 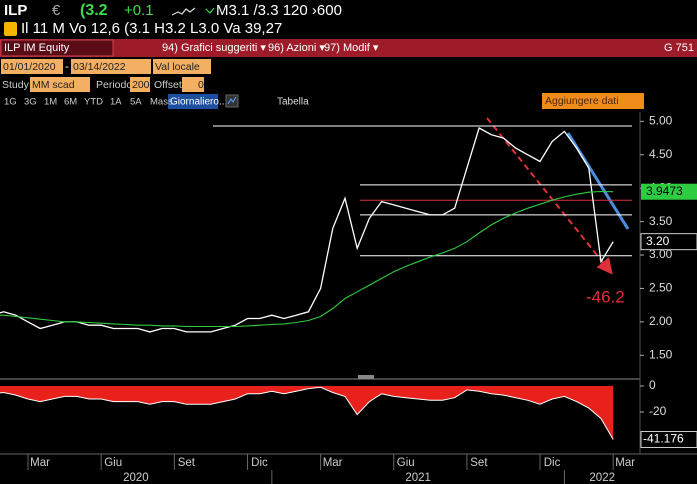 I want to click on table-button: Tabella, so click(x=293, y=102).